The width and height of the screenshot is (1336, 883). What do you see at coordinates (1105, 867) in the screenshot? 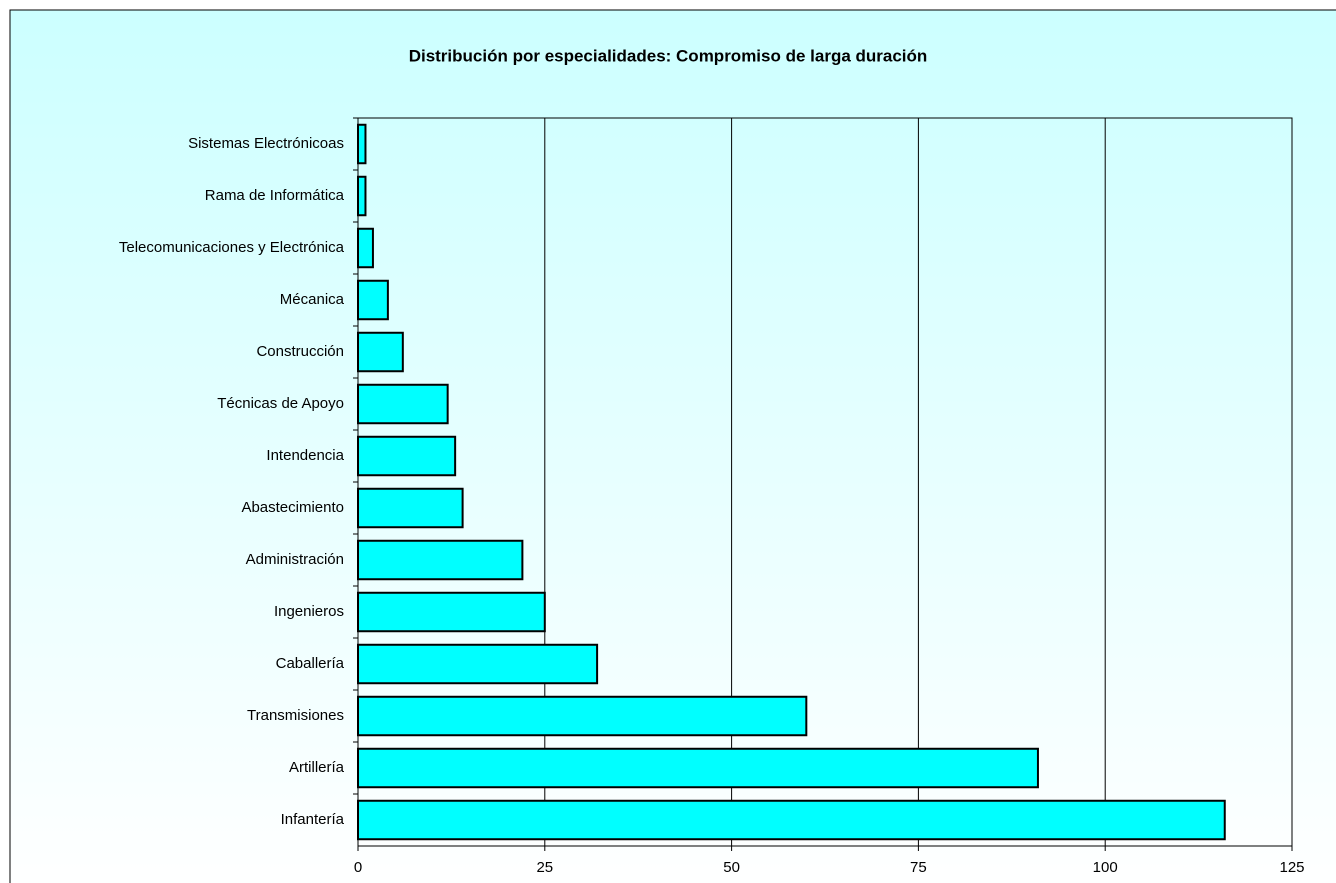
I see `x-tick-label: 100` at bounding box center [1105, 867].